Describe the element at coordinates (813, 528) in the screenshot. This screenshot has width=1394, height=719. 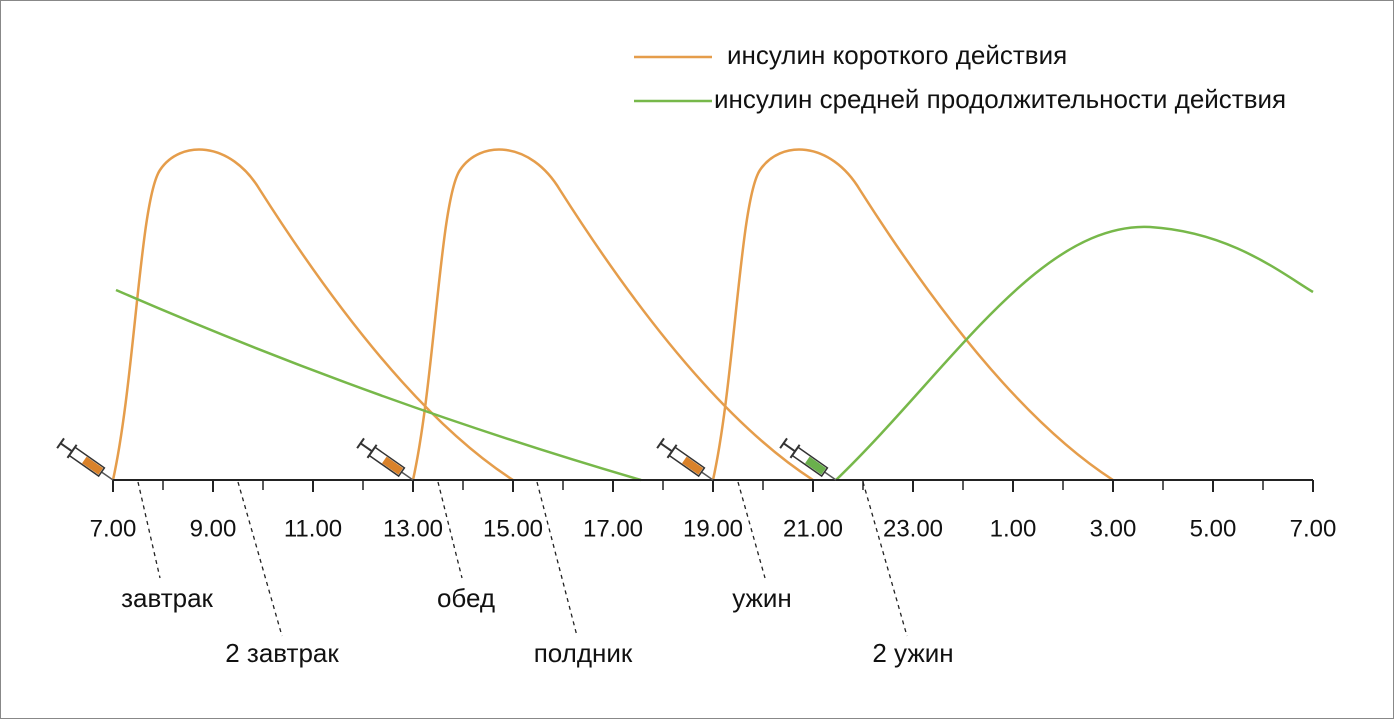
I see `time-label: 21.00` at that location.